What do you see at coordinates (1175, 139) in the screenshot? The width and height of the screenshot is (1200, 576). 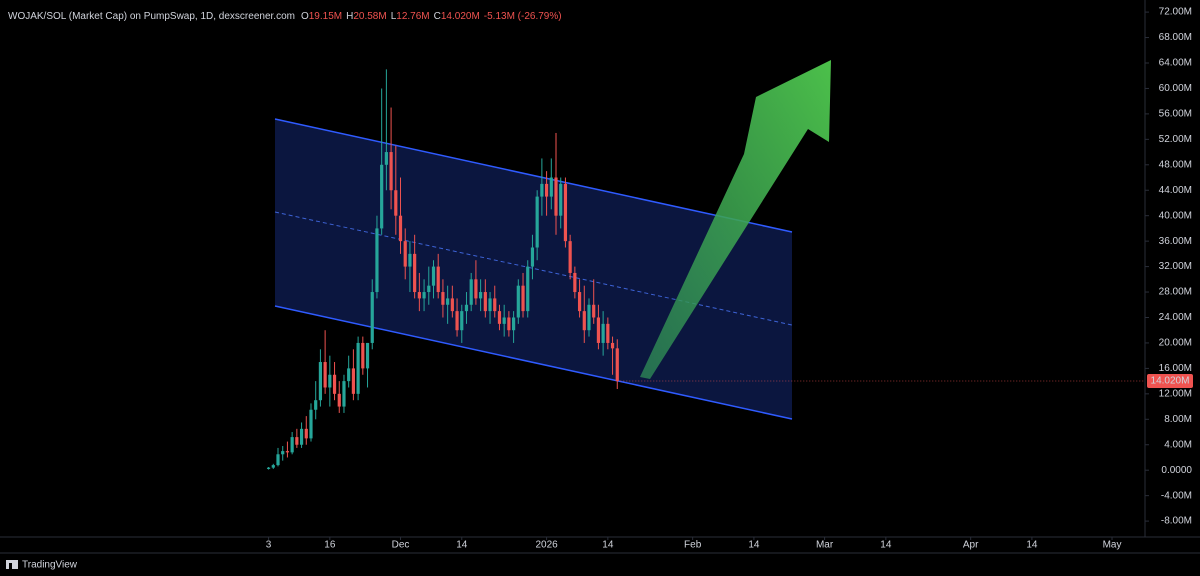 I see `y-tick-label: 52.00M` at bounding box center [1175, 139].